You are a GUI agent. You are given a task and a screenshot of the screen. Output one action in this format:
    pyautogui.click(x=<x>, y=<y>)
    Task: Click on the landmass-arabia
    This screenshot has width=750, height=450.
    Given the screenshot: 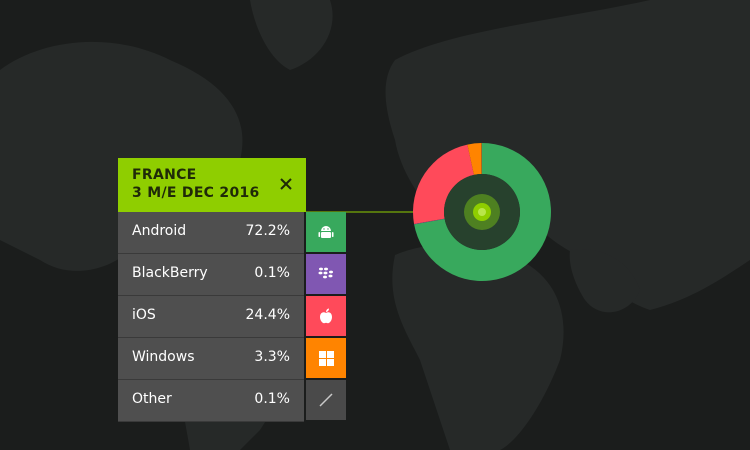 What is the action you would take?
    pyautogui.click(x=604, y=281)
    